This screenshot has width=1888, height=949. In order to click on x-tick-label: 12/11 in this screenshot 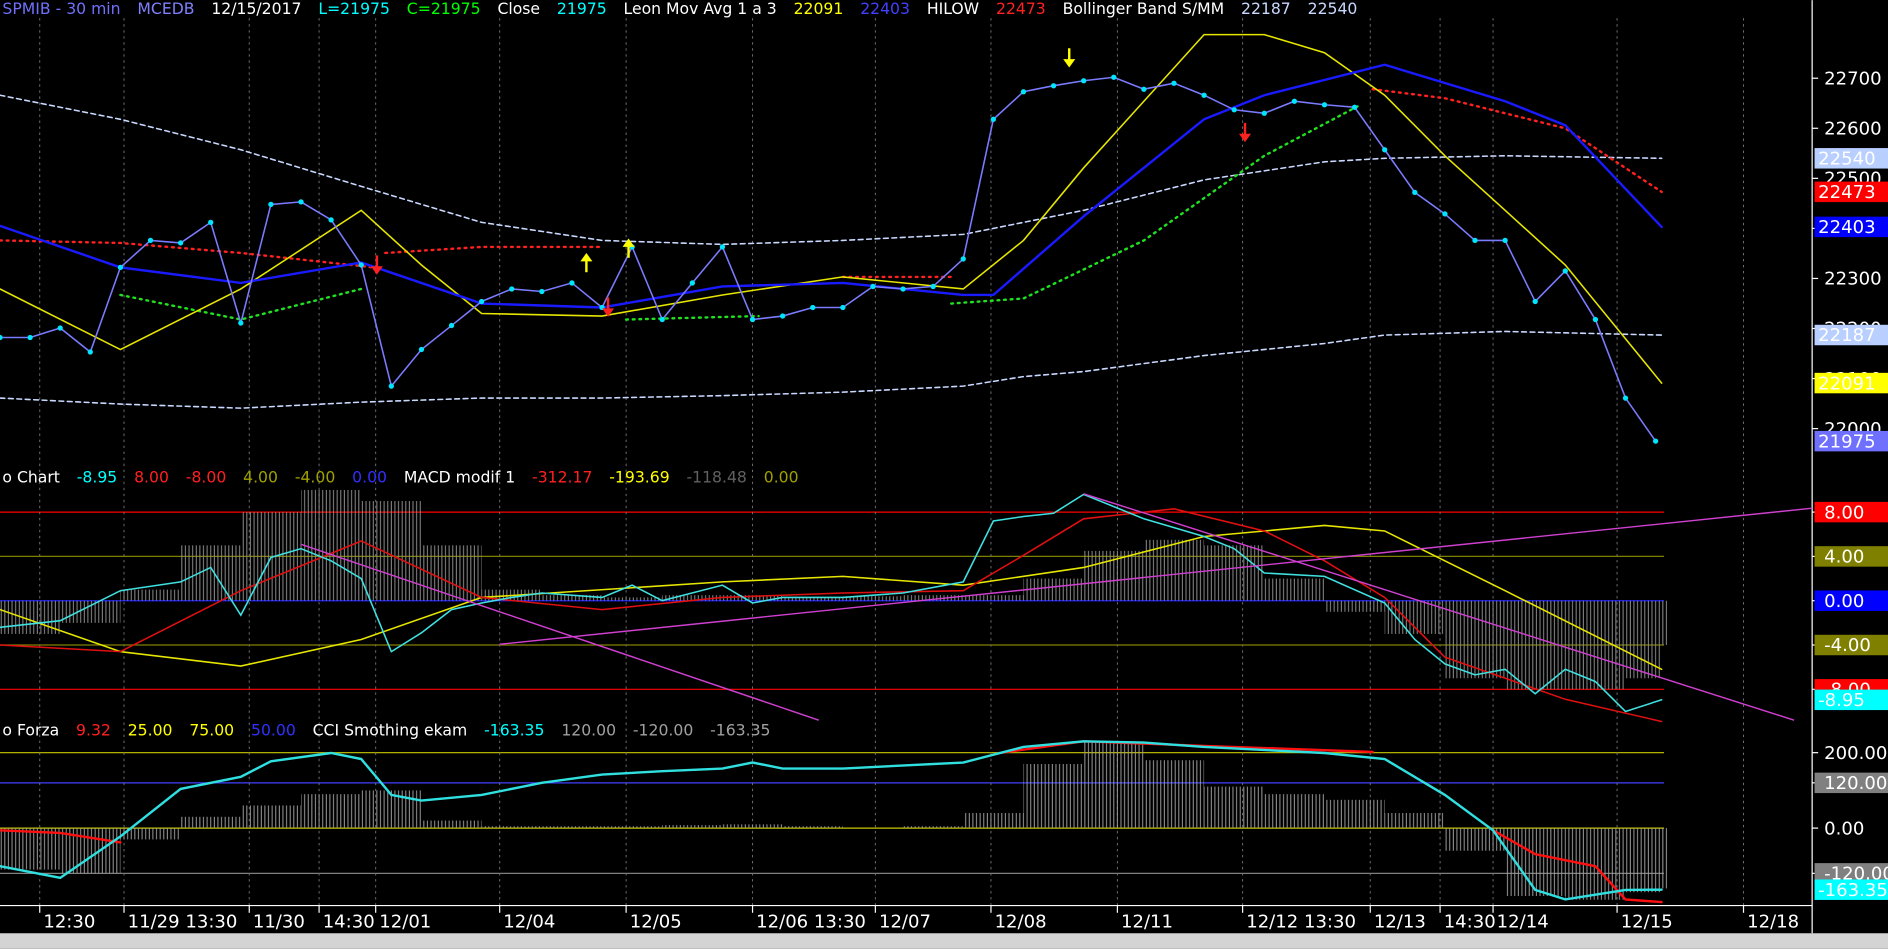, I will do `click(1147, 921)`.